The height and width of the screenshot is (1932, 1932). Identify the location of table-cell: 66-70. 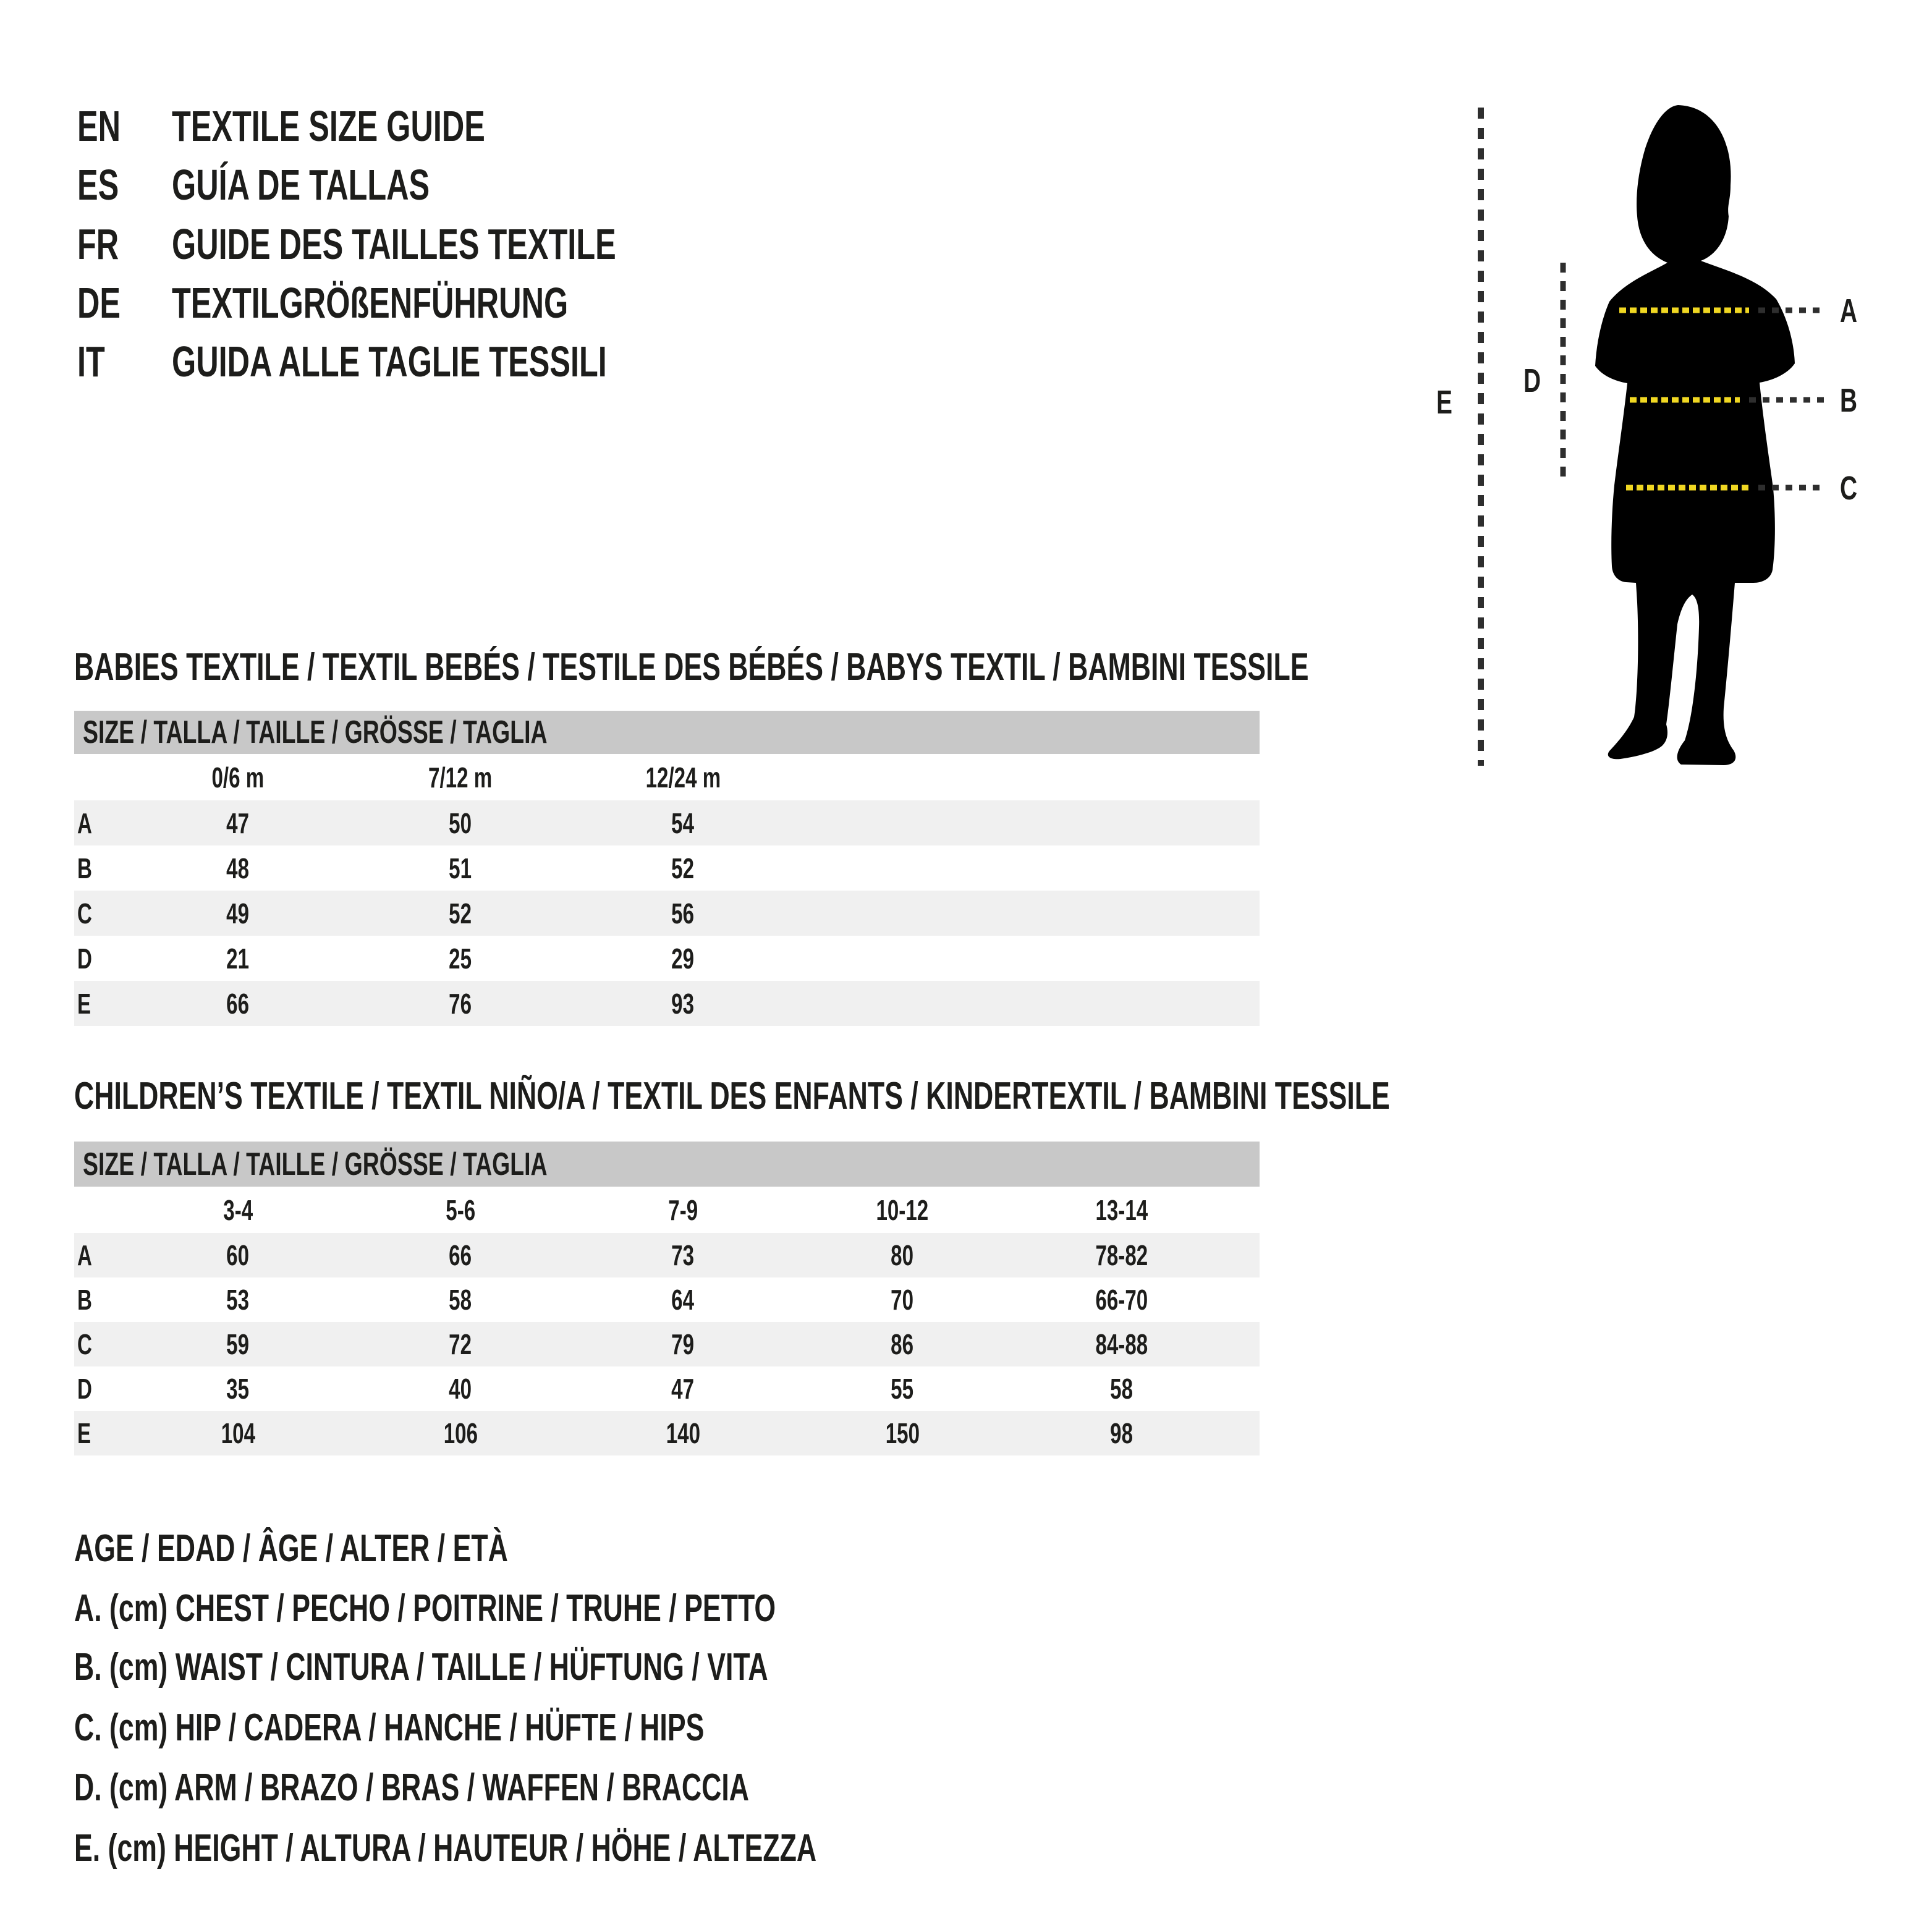
(1121, 1300).